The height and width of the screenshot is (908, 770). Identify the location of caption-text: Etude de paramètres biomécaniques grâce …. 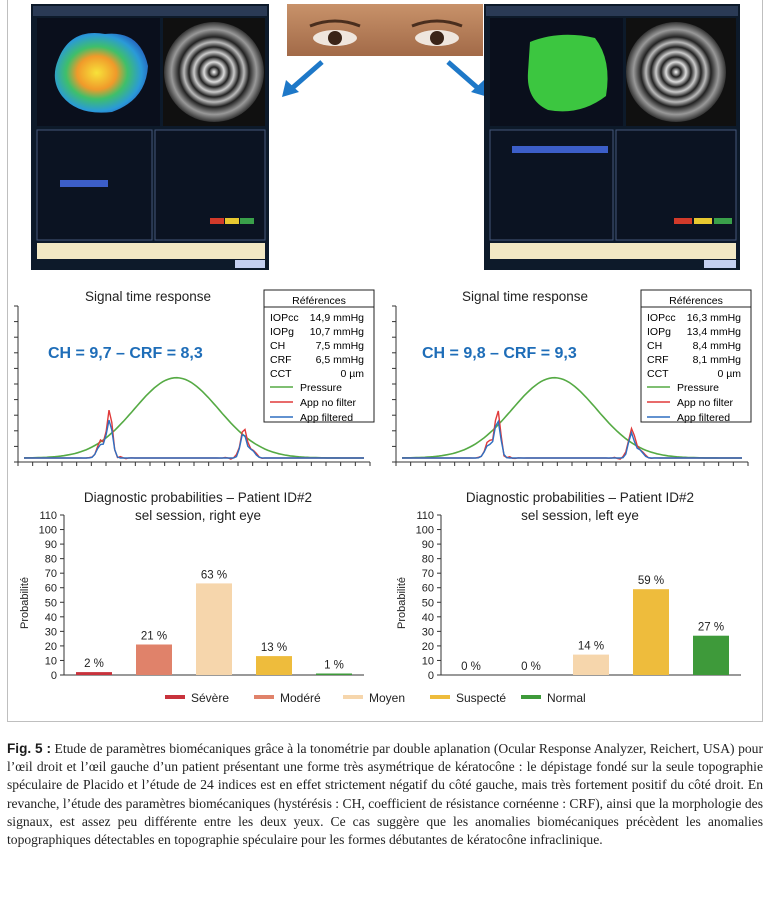
(385, 794).